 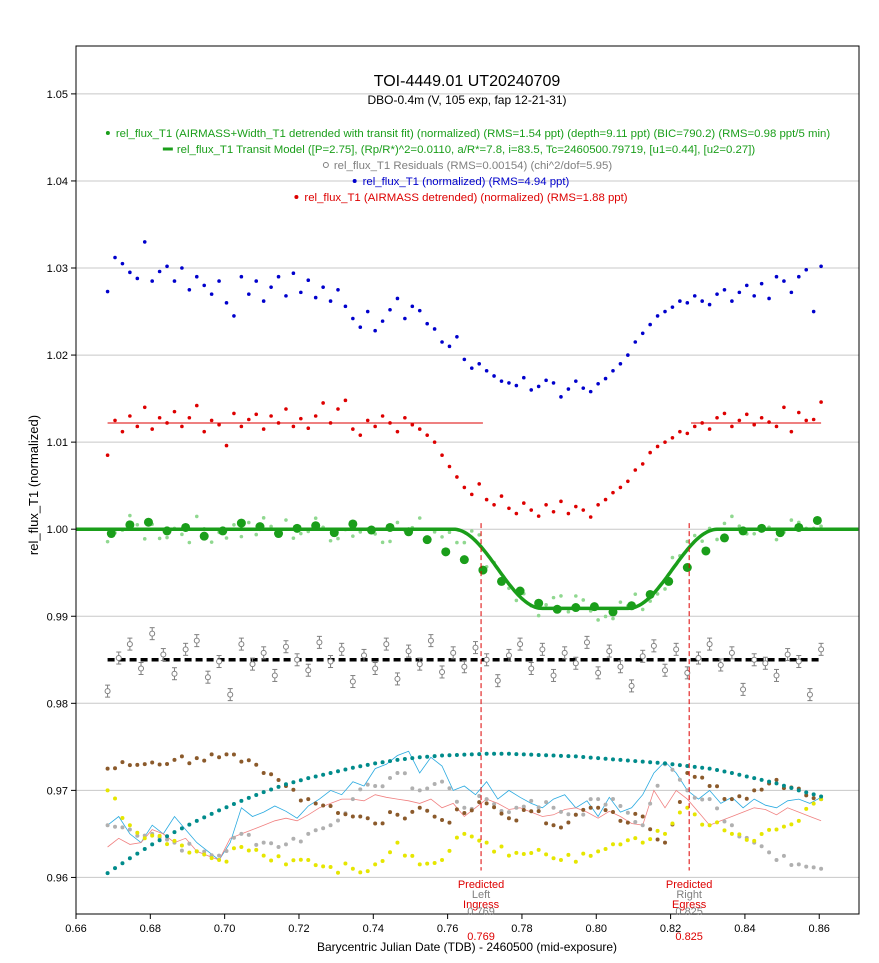 What do you see at coordinates (354, 181) in the screenshot?
I see `legend-marker` at bounding box center [354, 181].